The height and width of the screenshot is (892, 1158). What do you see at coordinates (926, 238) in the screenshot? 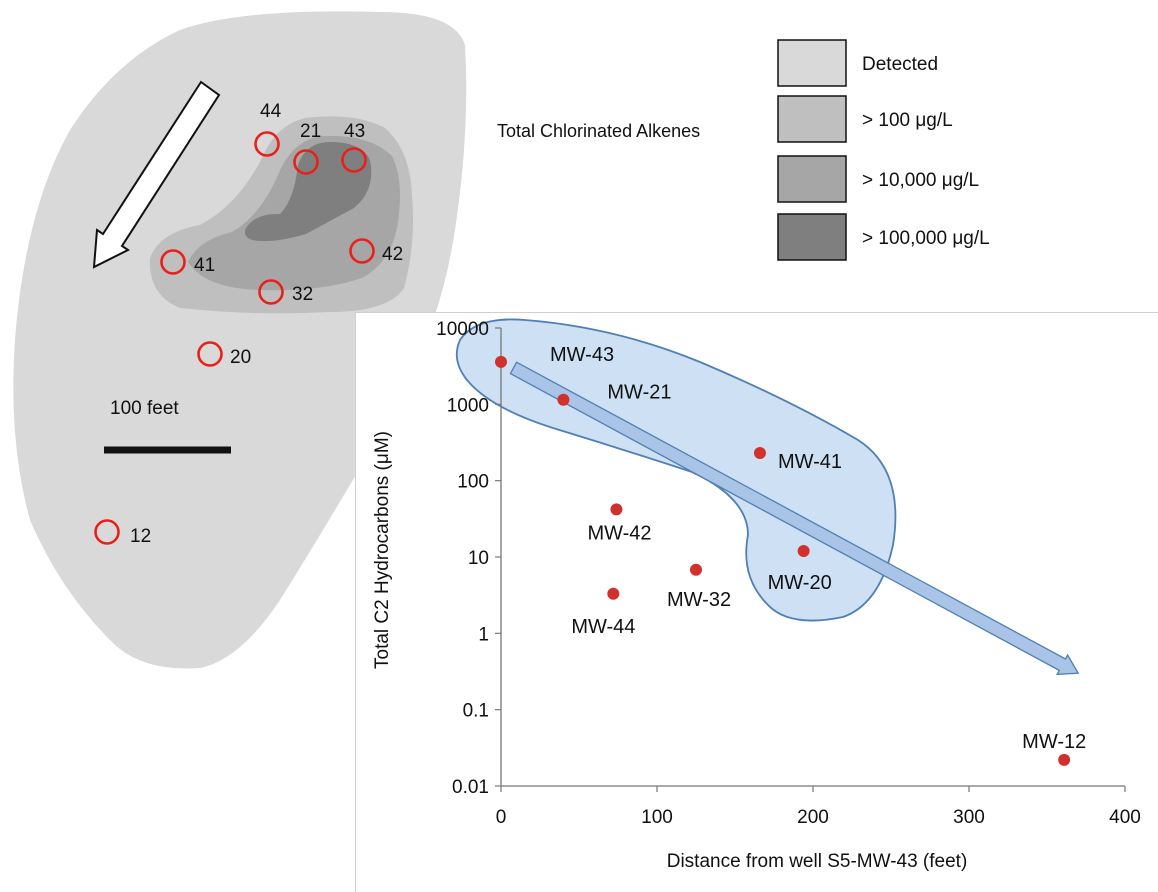
I see `legend-label-over-100000: > 100,000 μg/L` at bounding box center [926, 238].